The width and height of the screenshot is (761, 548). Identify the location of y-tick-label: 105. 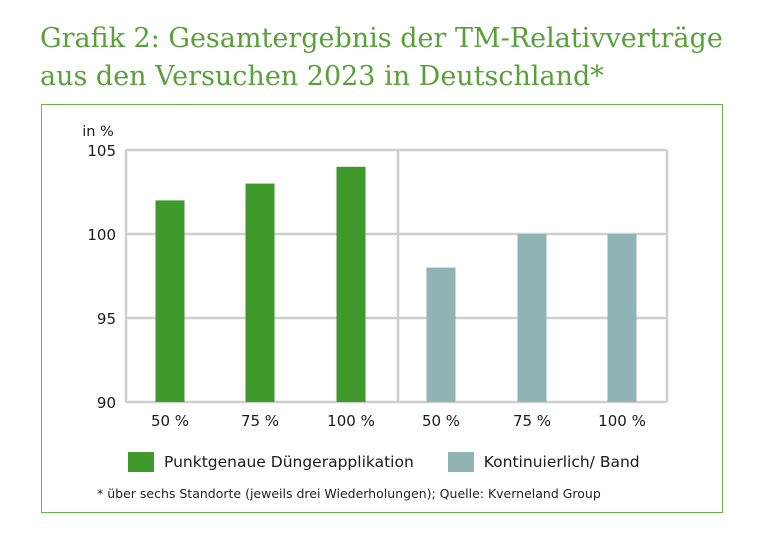
(101, 151).